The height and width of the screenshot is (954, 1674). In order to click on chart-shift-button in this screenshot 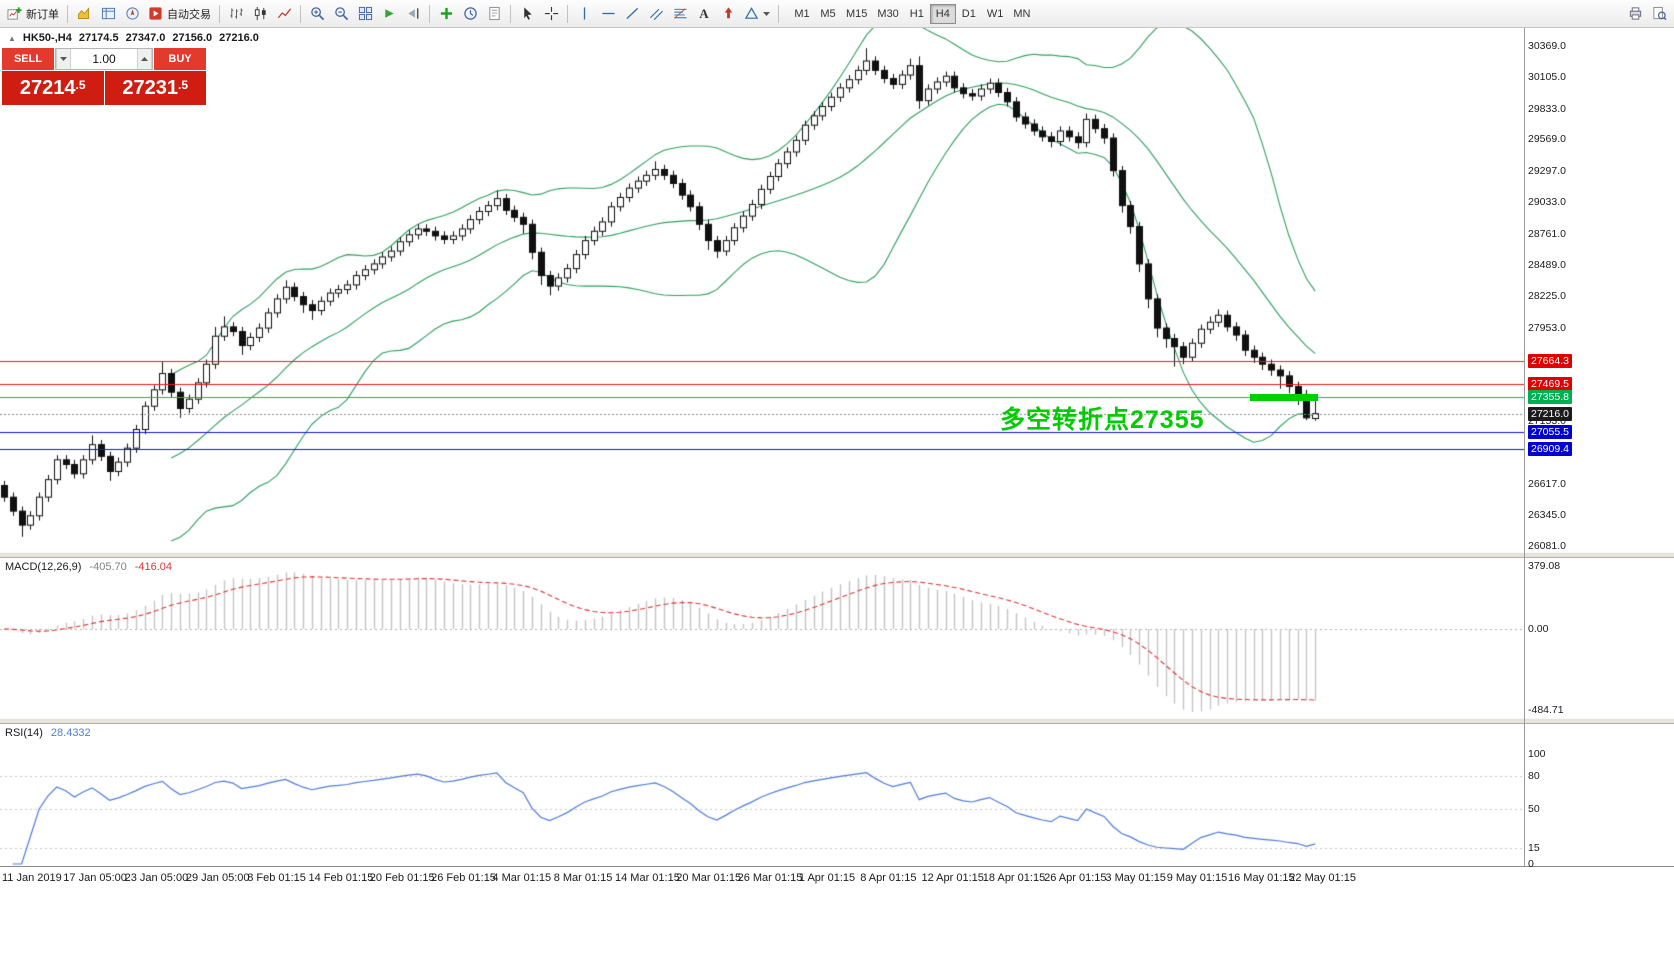, I will do `click(413, 14)`.